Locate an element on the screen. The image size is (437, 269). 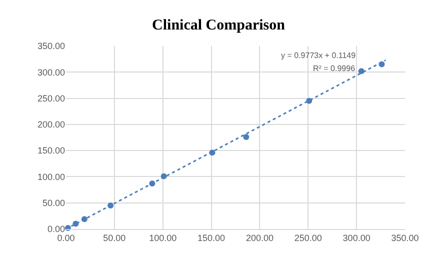
y-tick-label: 0.00 is located at coordinates (56, 229).